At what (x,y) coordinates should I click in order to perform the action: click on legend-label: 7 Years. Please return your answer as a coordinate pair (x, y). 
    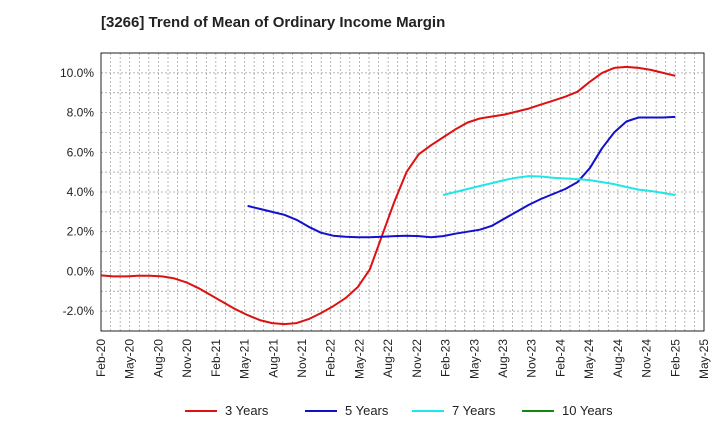
    Looking at the image, I should click on (474, 410).